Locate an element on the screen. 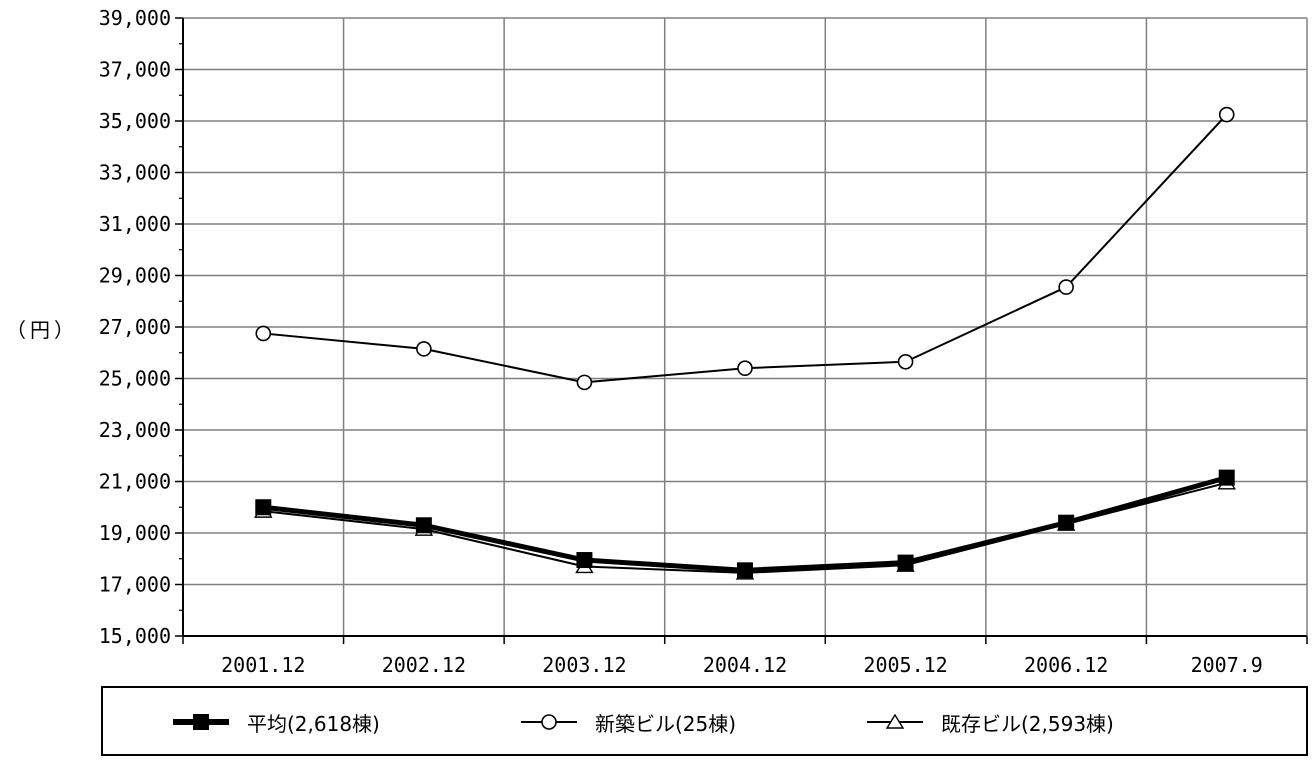 This screenshot has width=1312, height=760. y-tick-label: 25,000 is located at coordinates (135, 379).